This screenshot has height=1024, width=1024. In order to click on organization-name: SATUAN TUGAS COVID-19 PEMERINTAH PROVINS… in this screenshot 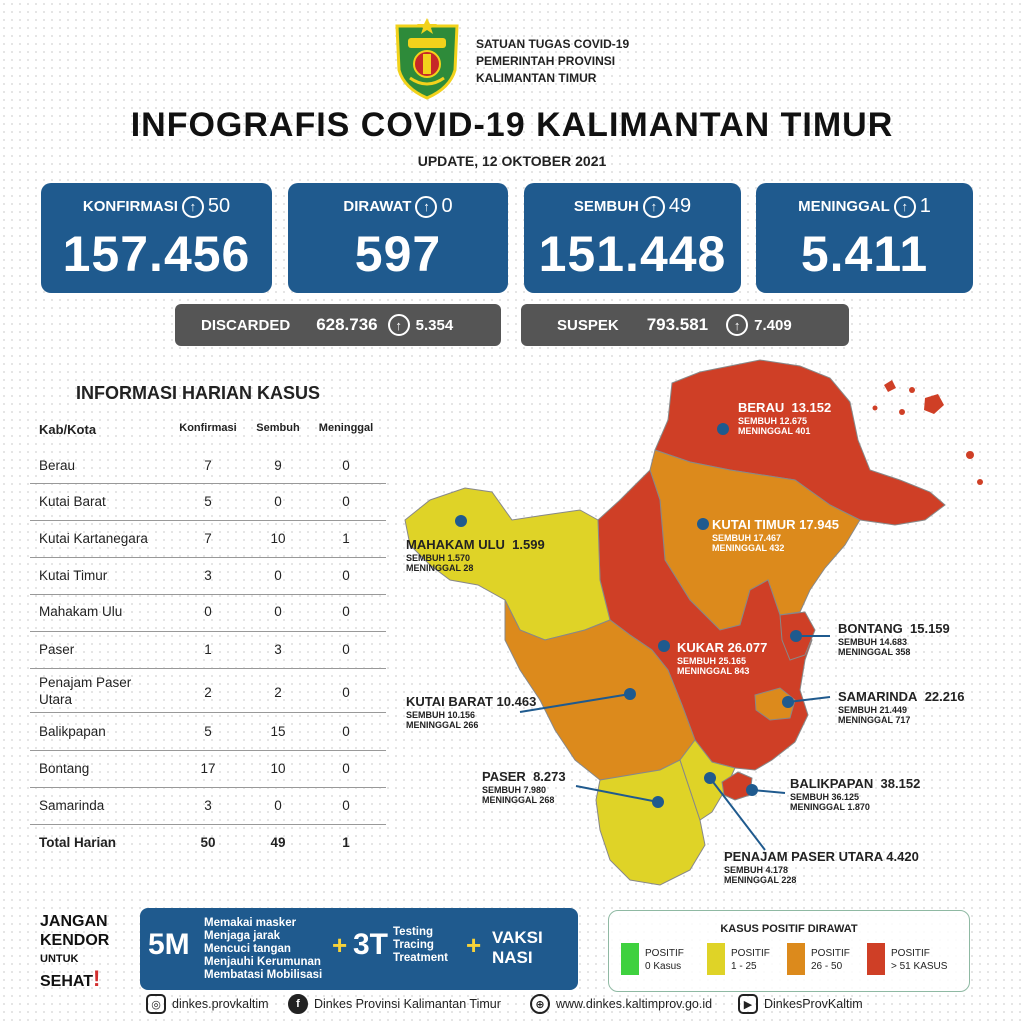, I will do `click(552, 61)`.